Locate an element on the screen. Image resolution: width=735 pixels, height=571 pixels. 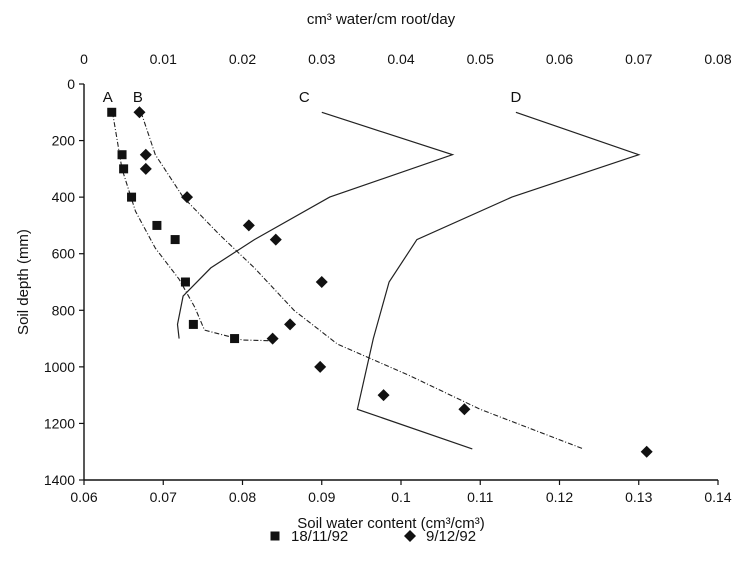
x2-axis-title: cm³ water/cm root/day is located at coordinates (381, 19).